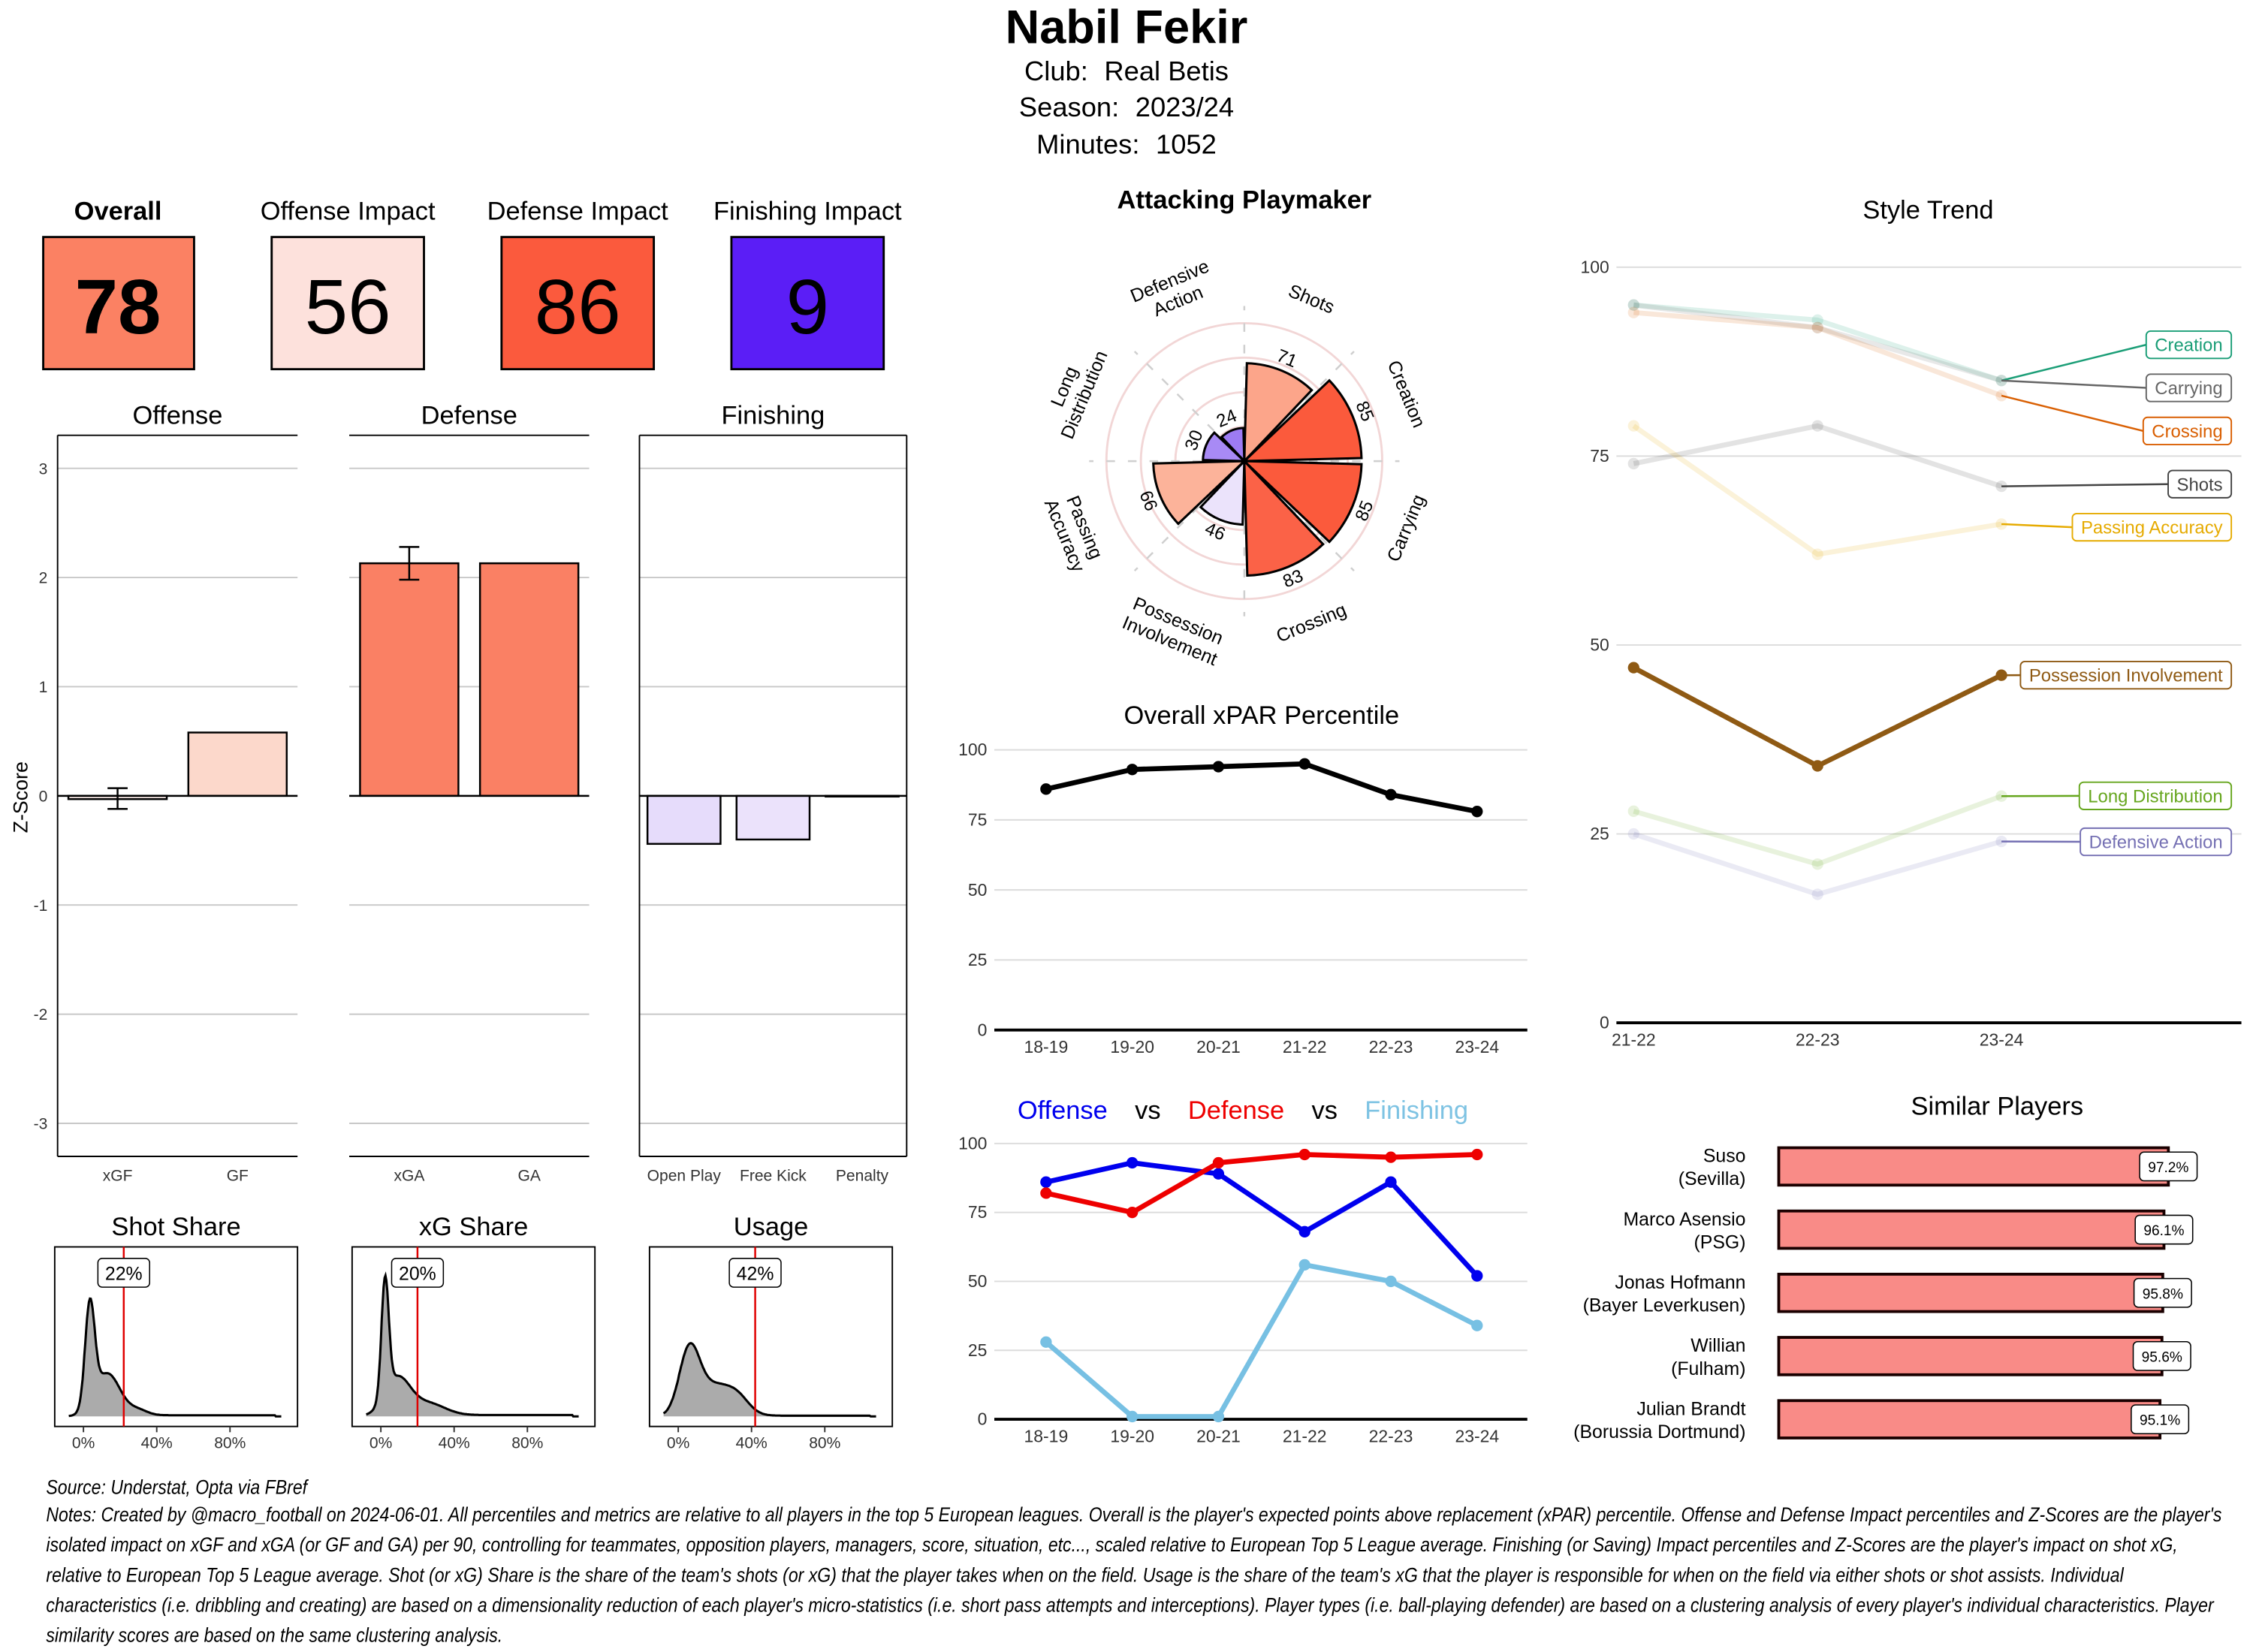 The height and width of the screenshot is (1652, 2253). What do you see at coordinates (2073, 384) in the screenshot?
I see `trend-connector-carrying` at bounding box center [2073, 384].